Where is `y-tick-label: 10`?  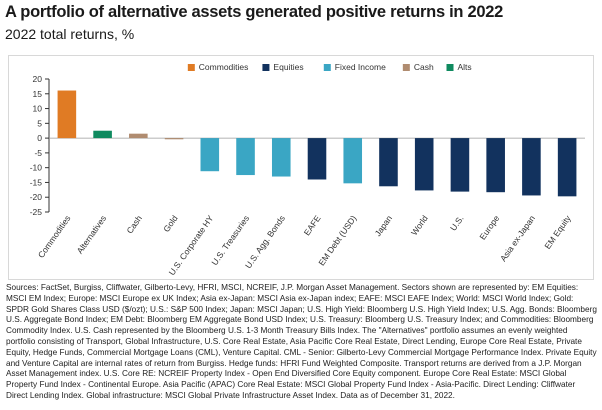 y-tick-label: 10 is located at coordinates (38, 109).